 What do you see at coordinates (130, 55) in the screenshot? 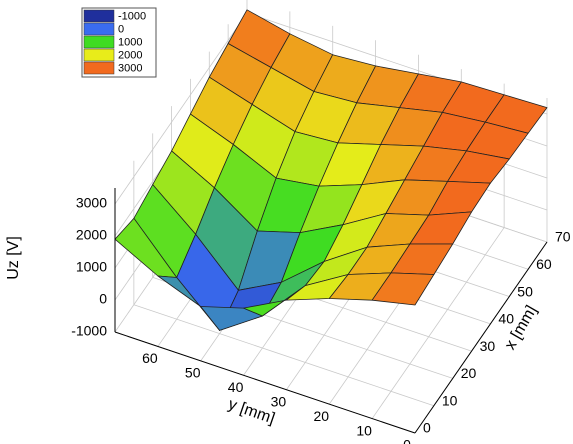
I see `legend-label: 2000` at bounding box center [130, 55].